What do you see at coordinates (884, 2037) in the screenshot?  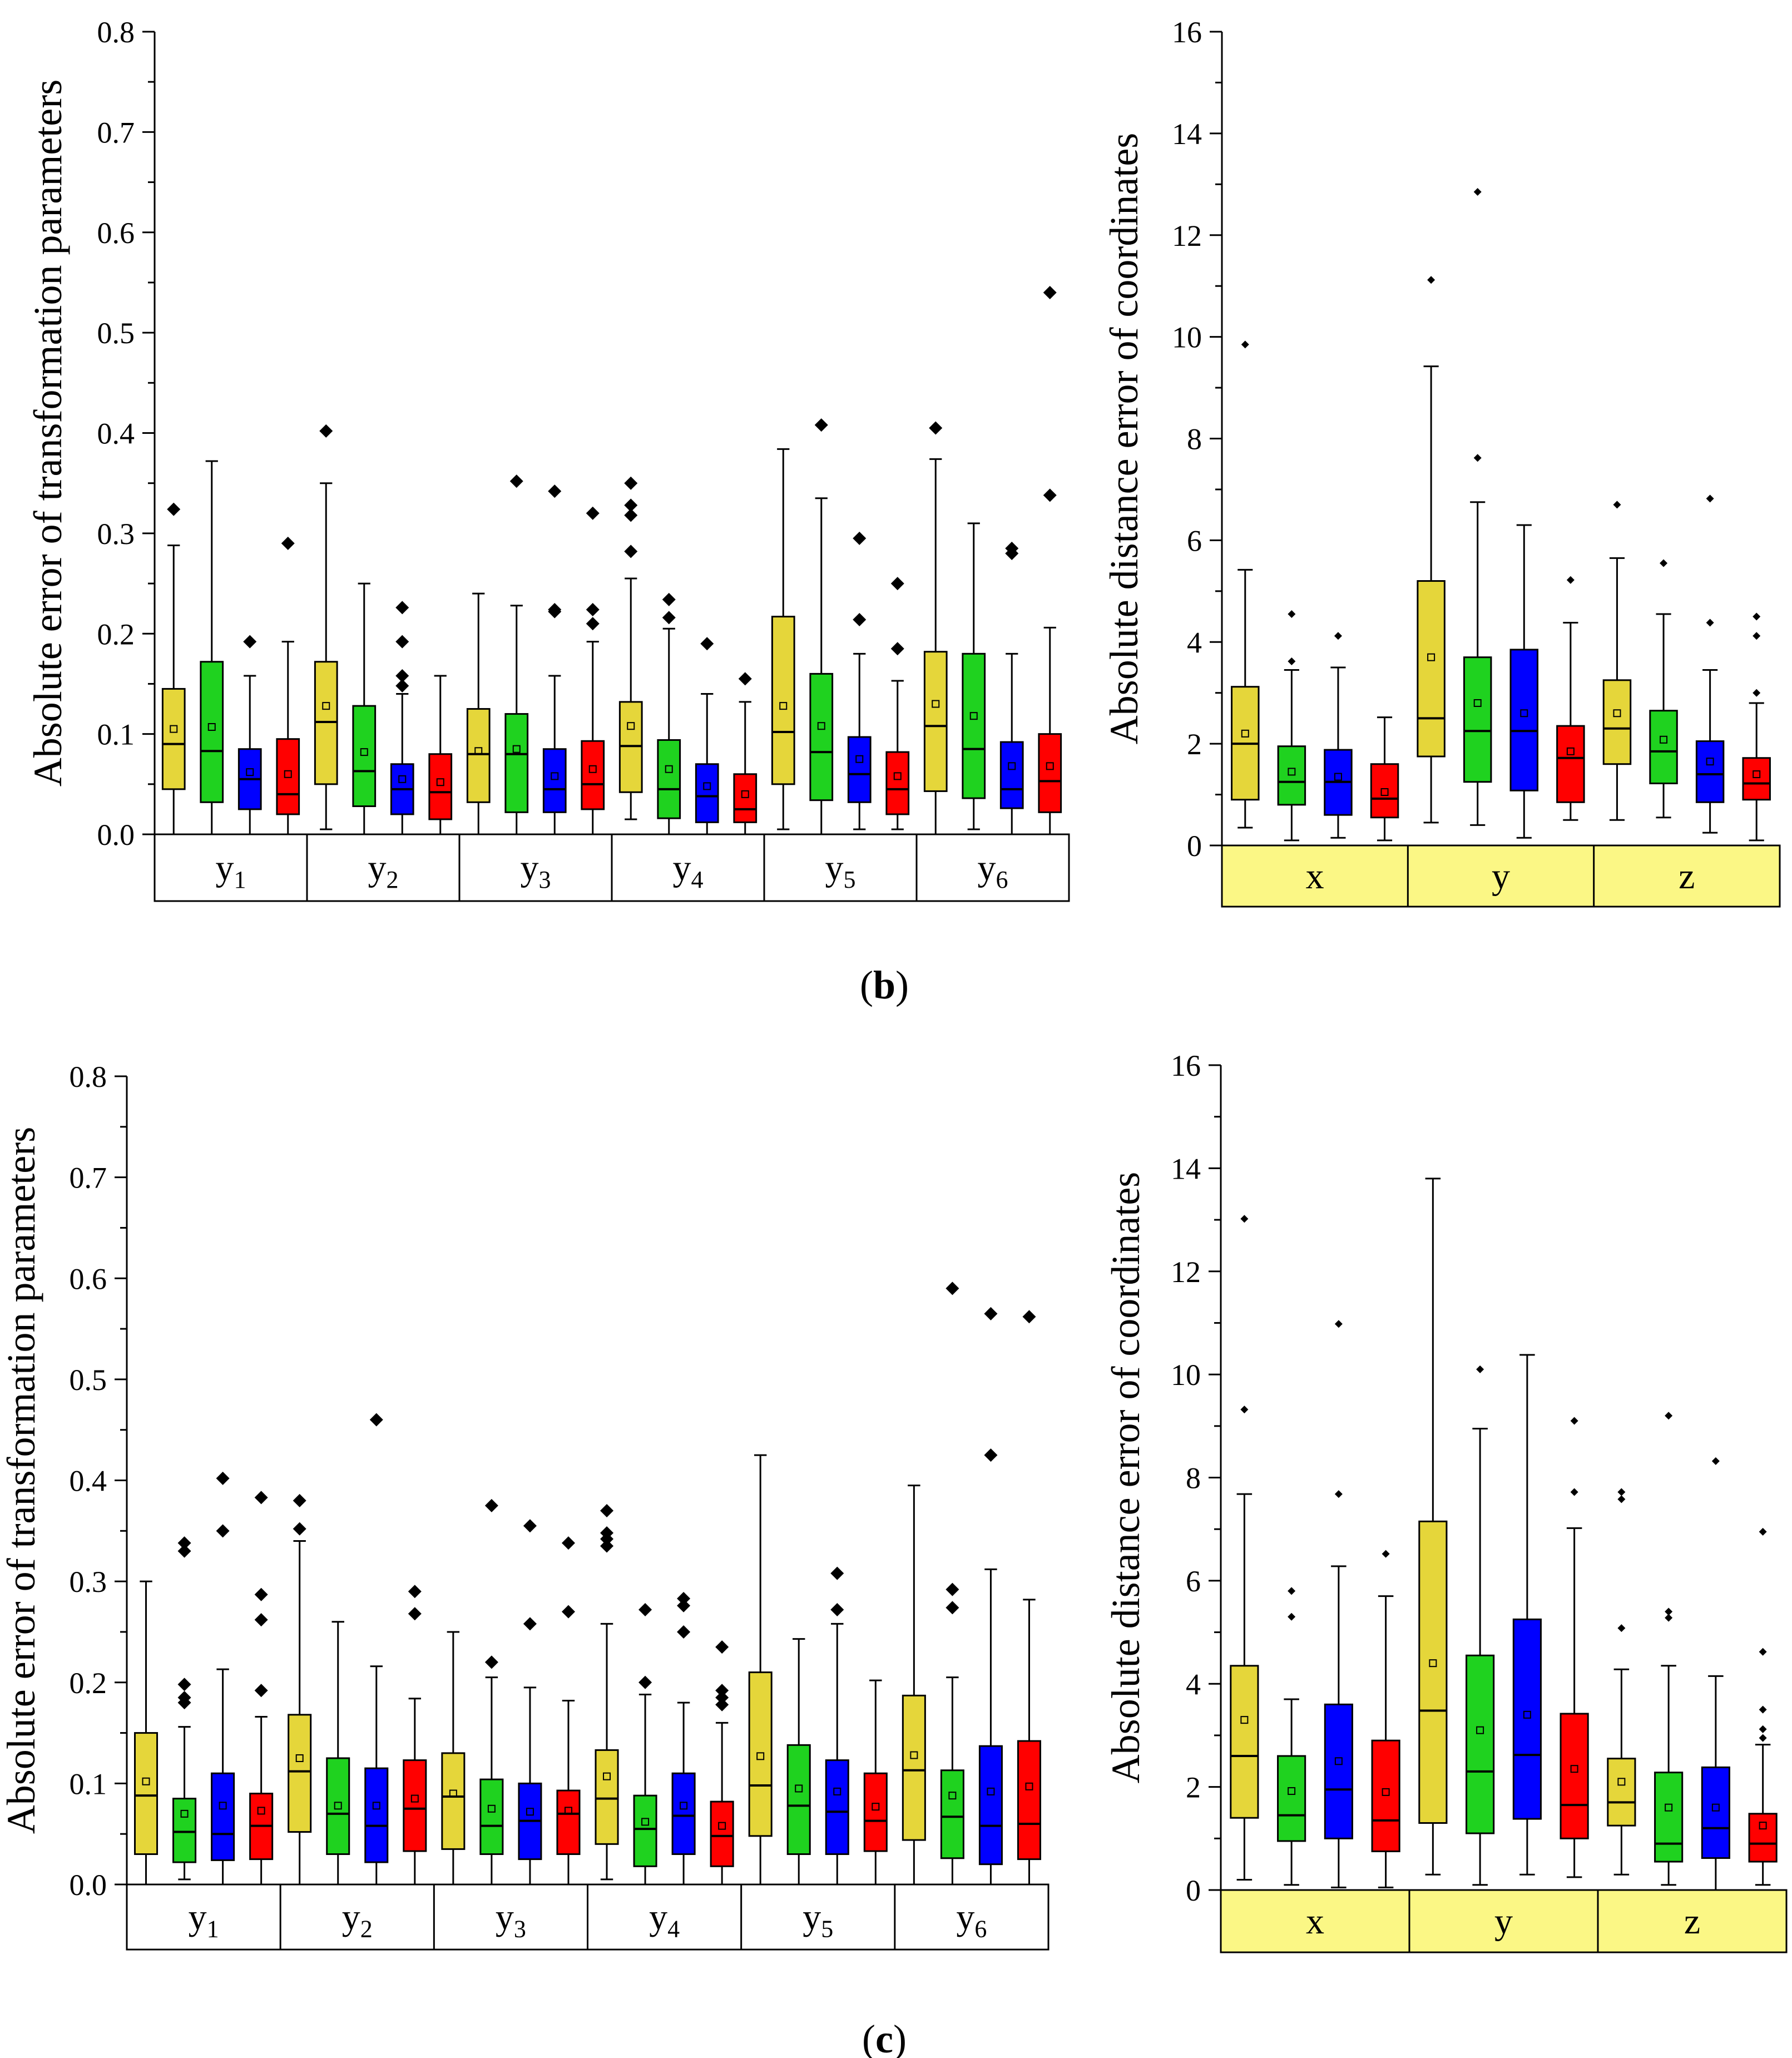 I see `panel-label-c: (c)` at bounding box center [884, 2037].